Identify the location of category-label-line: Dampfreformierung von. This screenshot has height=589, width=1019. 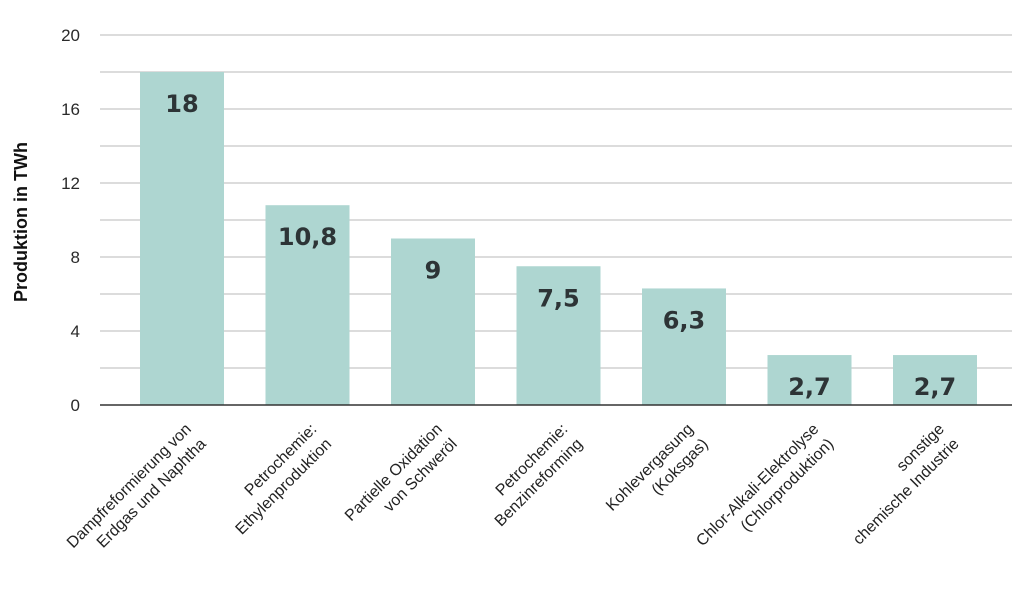
(129, 486).